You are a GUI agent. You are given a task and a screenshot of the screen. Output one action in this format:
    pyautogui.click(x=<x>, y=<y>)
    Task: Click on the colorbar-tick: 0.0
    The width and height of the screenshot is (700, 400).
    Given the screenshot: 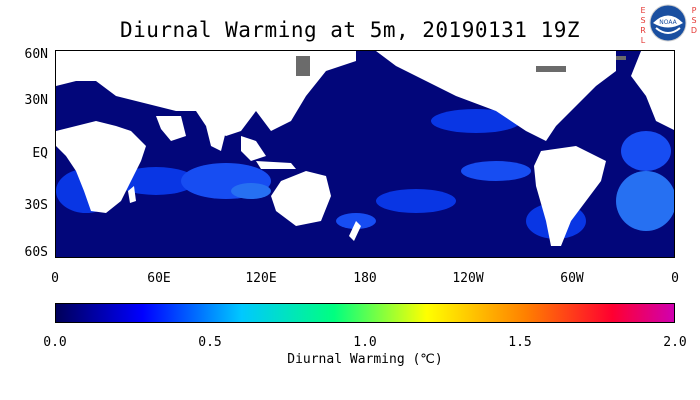 What is the action you would take?
    pyautogui.click(x=55, y=342)
    